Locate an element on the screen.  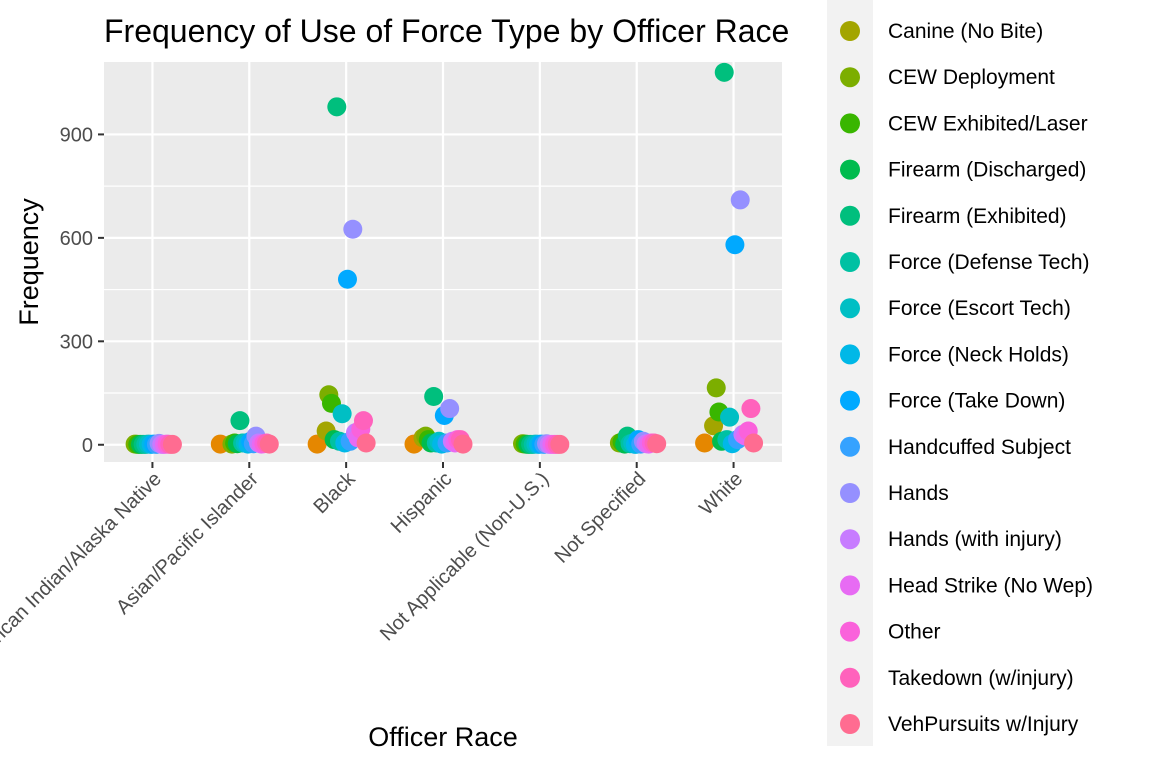
legend-label: VehPursuits w/Injury is located at coordinates (983, 724).